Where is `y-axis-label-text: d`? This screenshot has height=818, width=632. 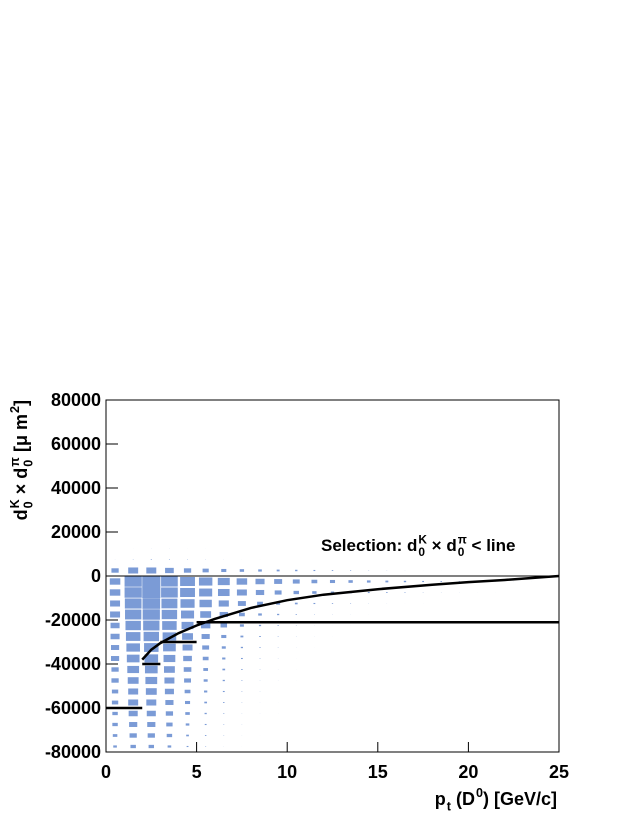 y-axis-label-text: d is located at coordinates (21, 514).